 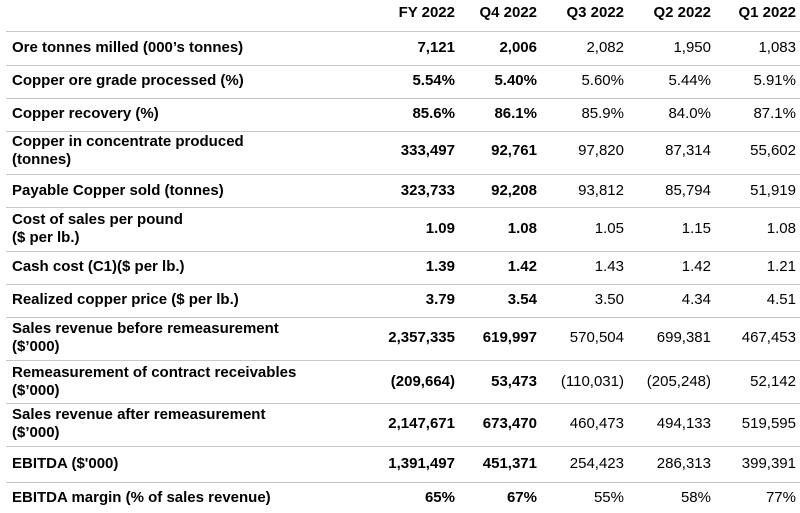 I want to click on cell: 55%, so click(x=608, y=497).